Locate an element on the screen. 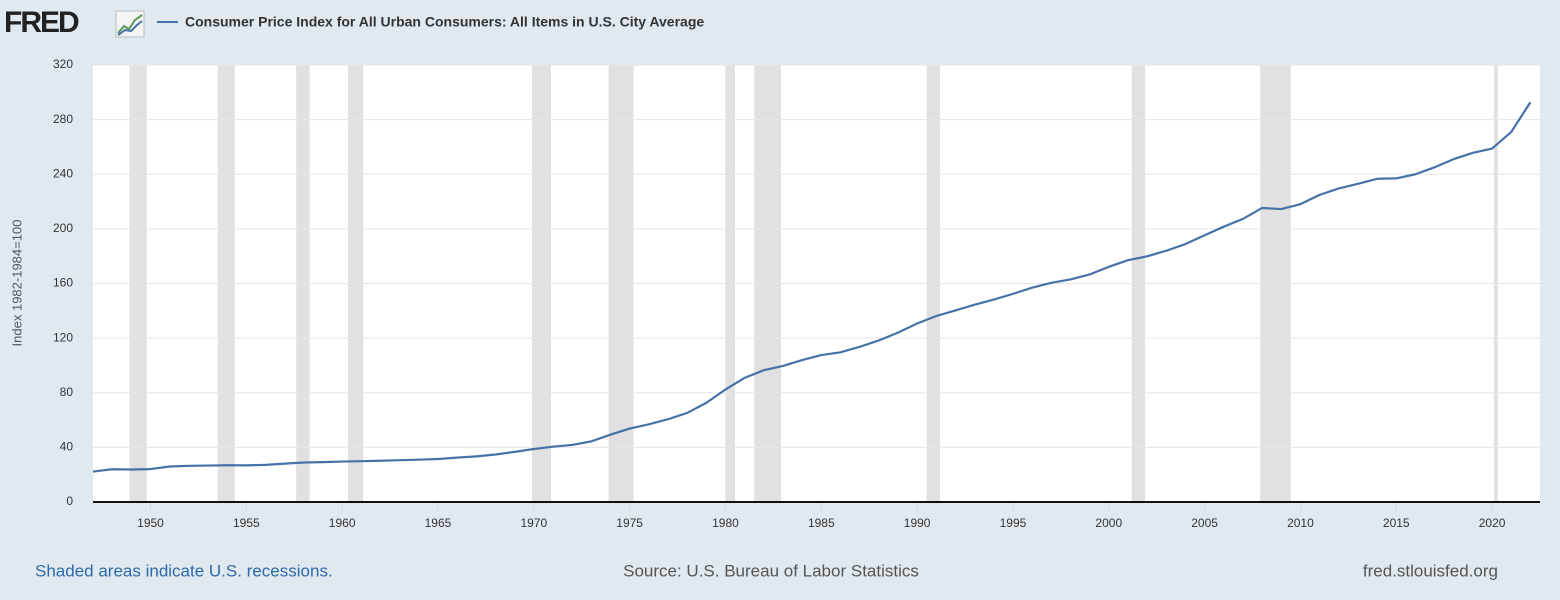  x-tick-label: 1975 is located at coordinates (629, 523).